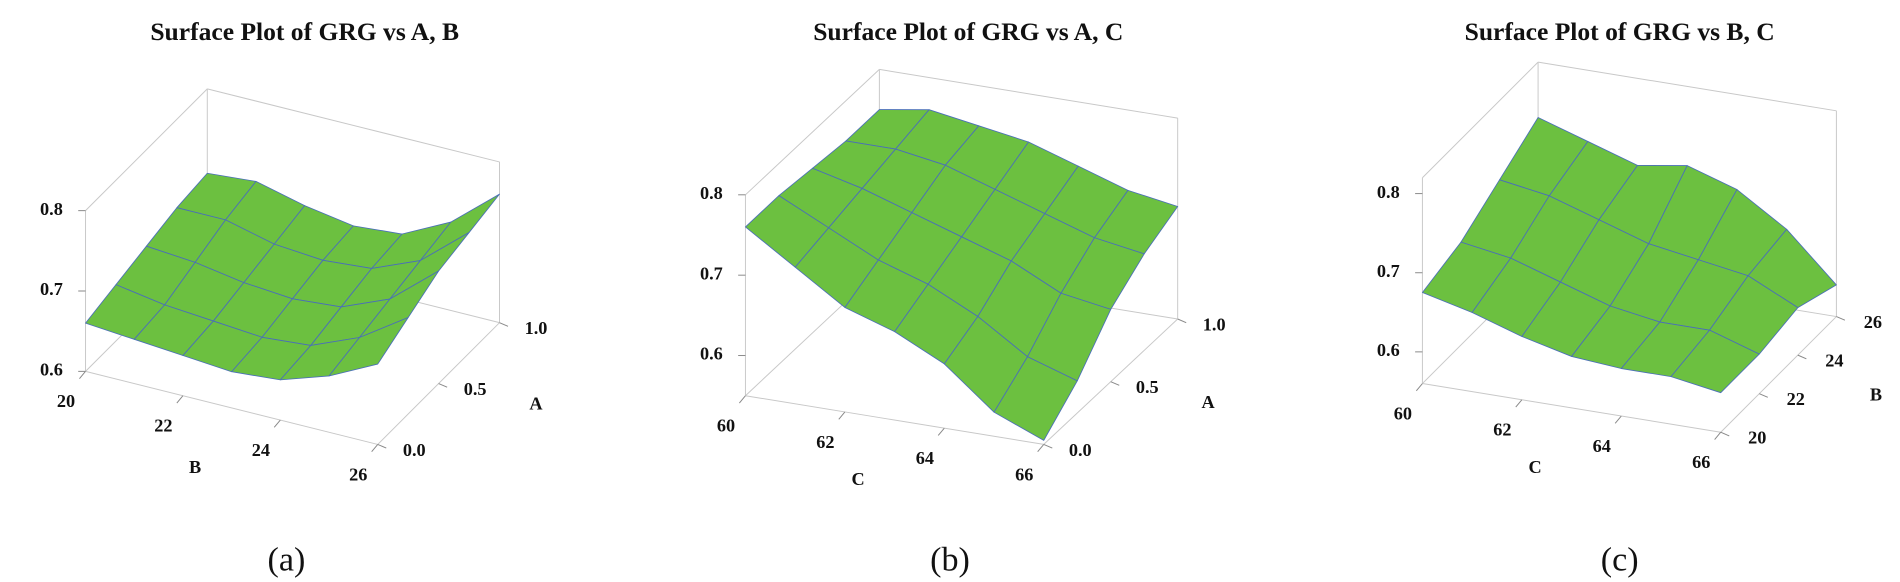  I want to click on x-tick-label: 22, so click(163, 426).